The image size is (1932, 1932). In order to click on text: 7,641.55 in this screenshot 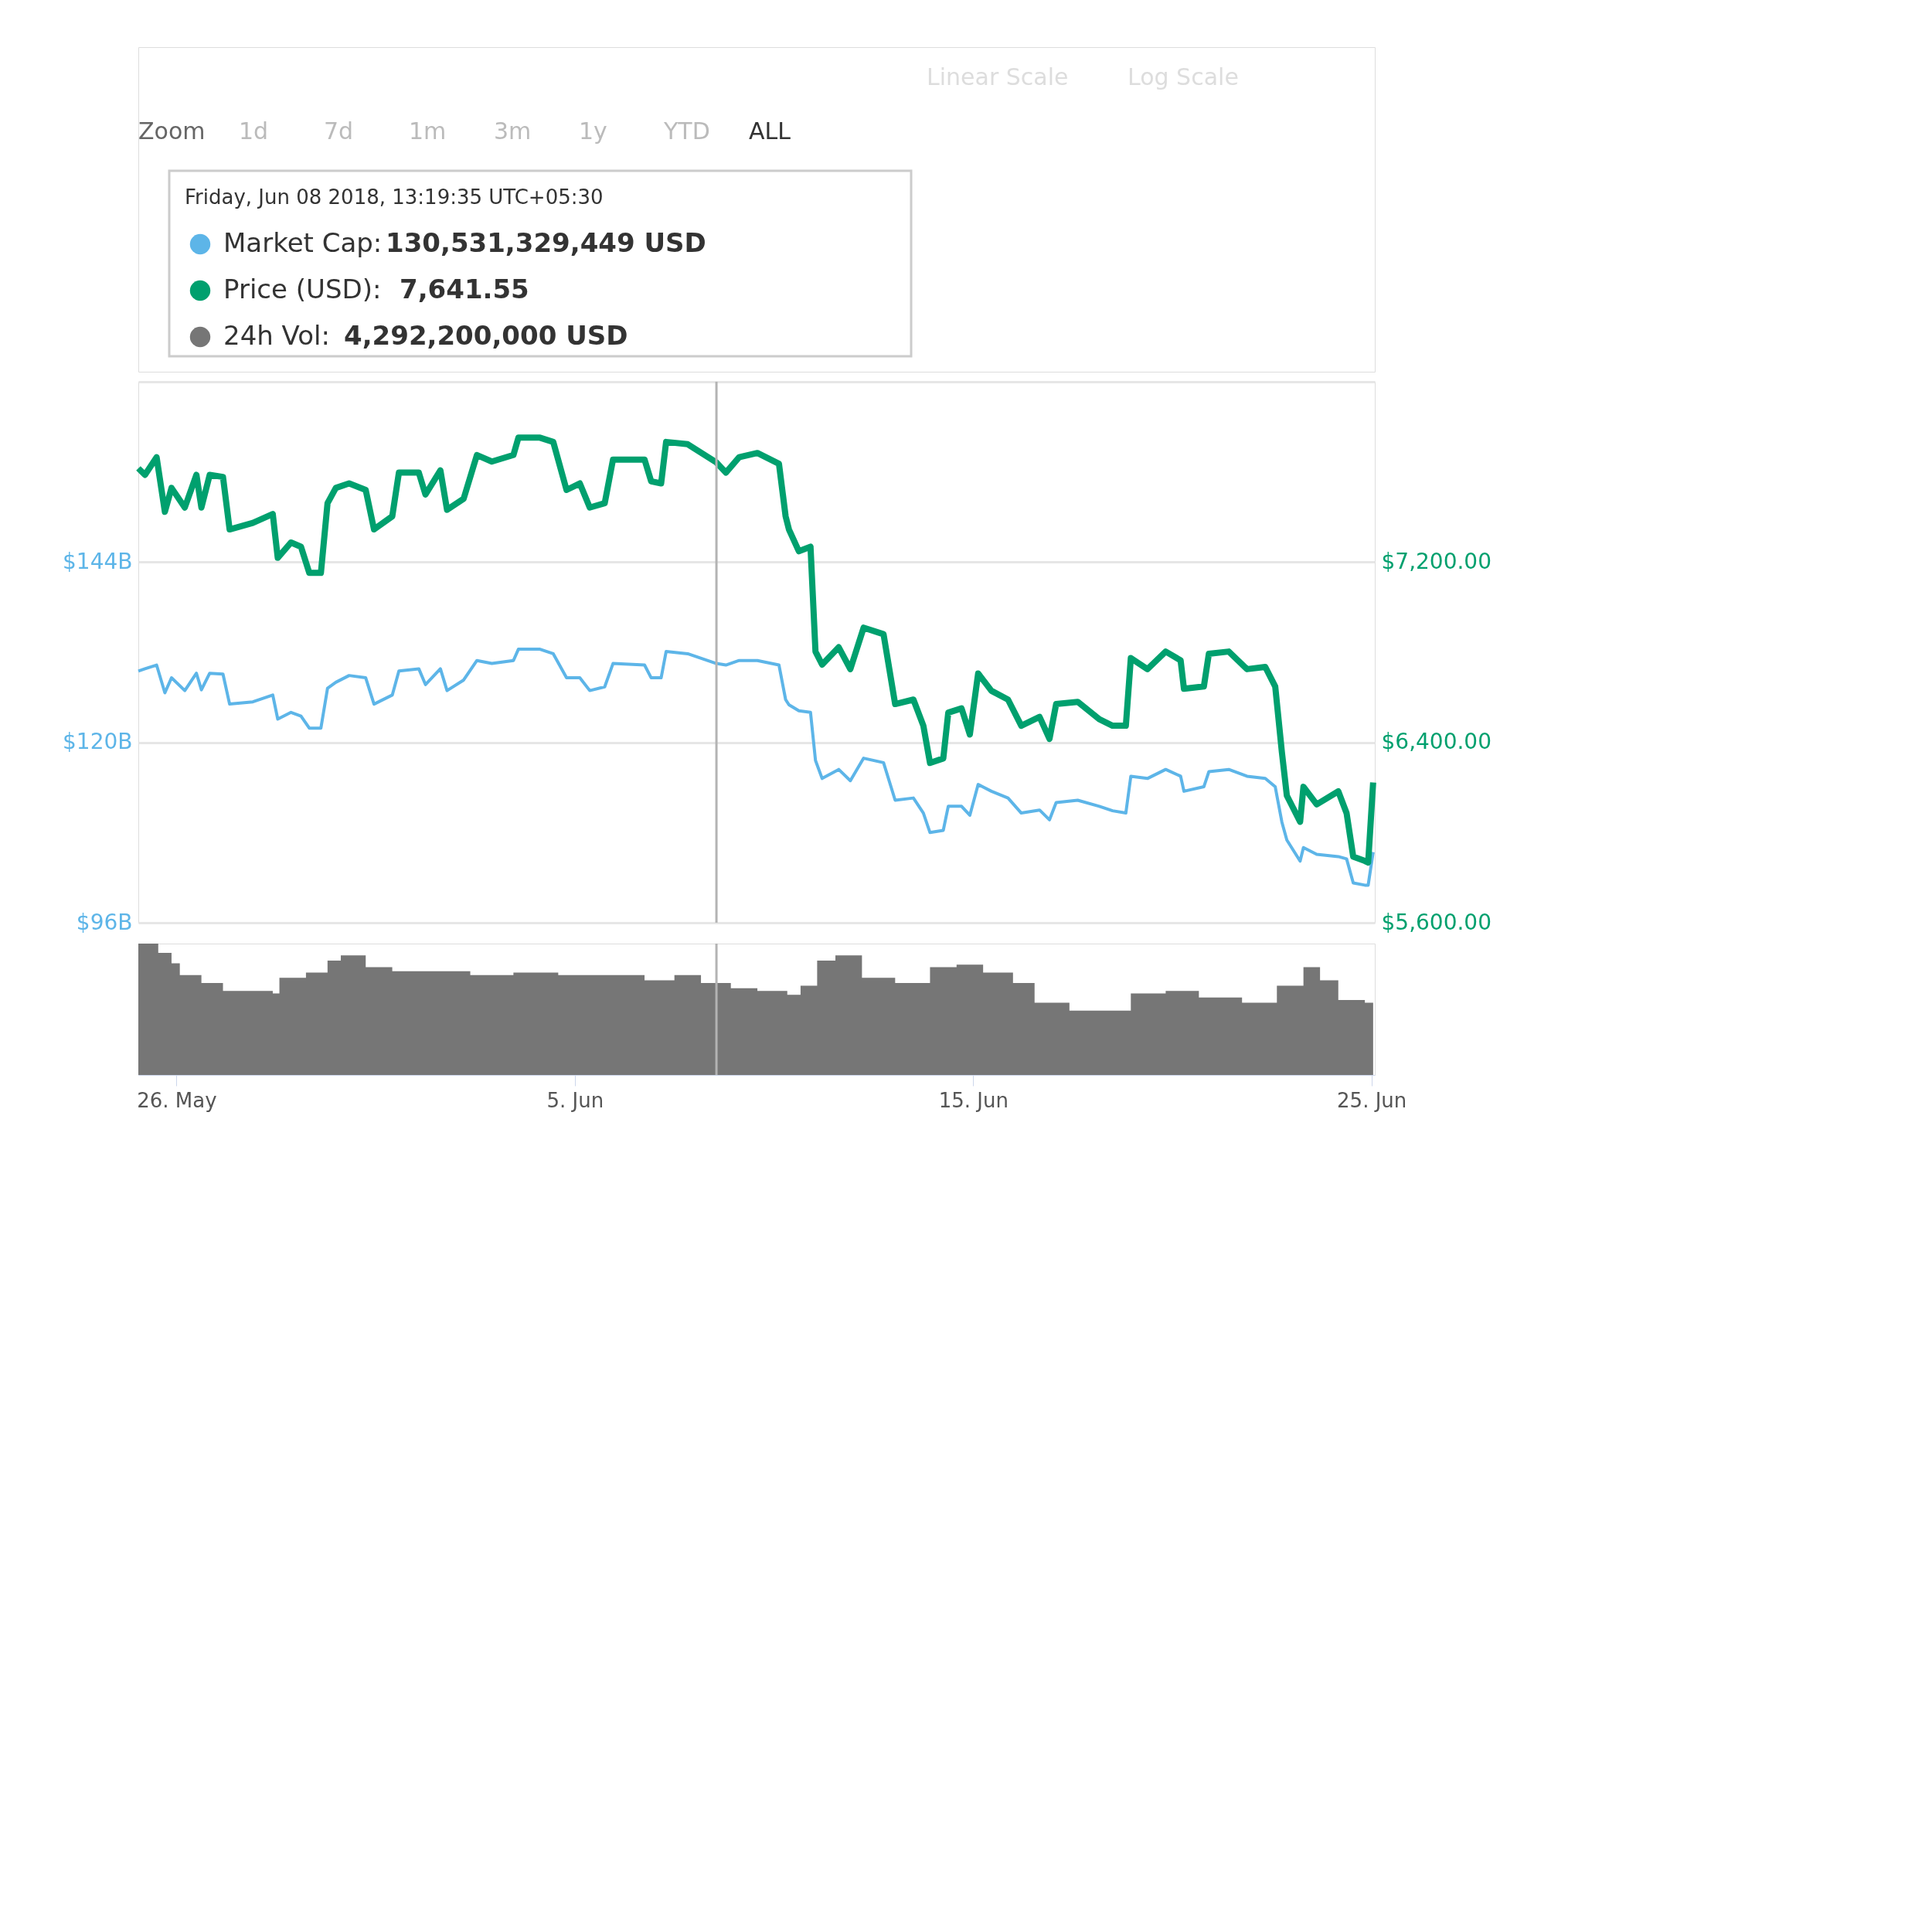, I will do `click(464, 289)`.